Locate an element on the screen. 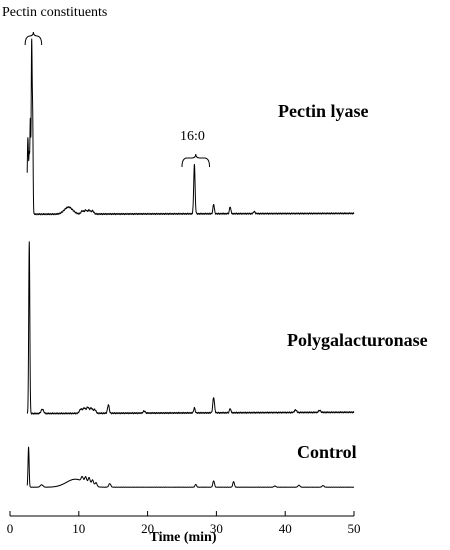  x-tick-label: 30 is located at coordinates (216, 528).